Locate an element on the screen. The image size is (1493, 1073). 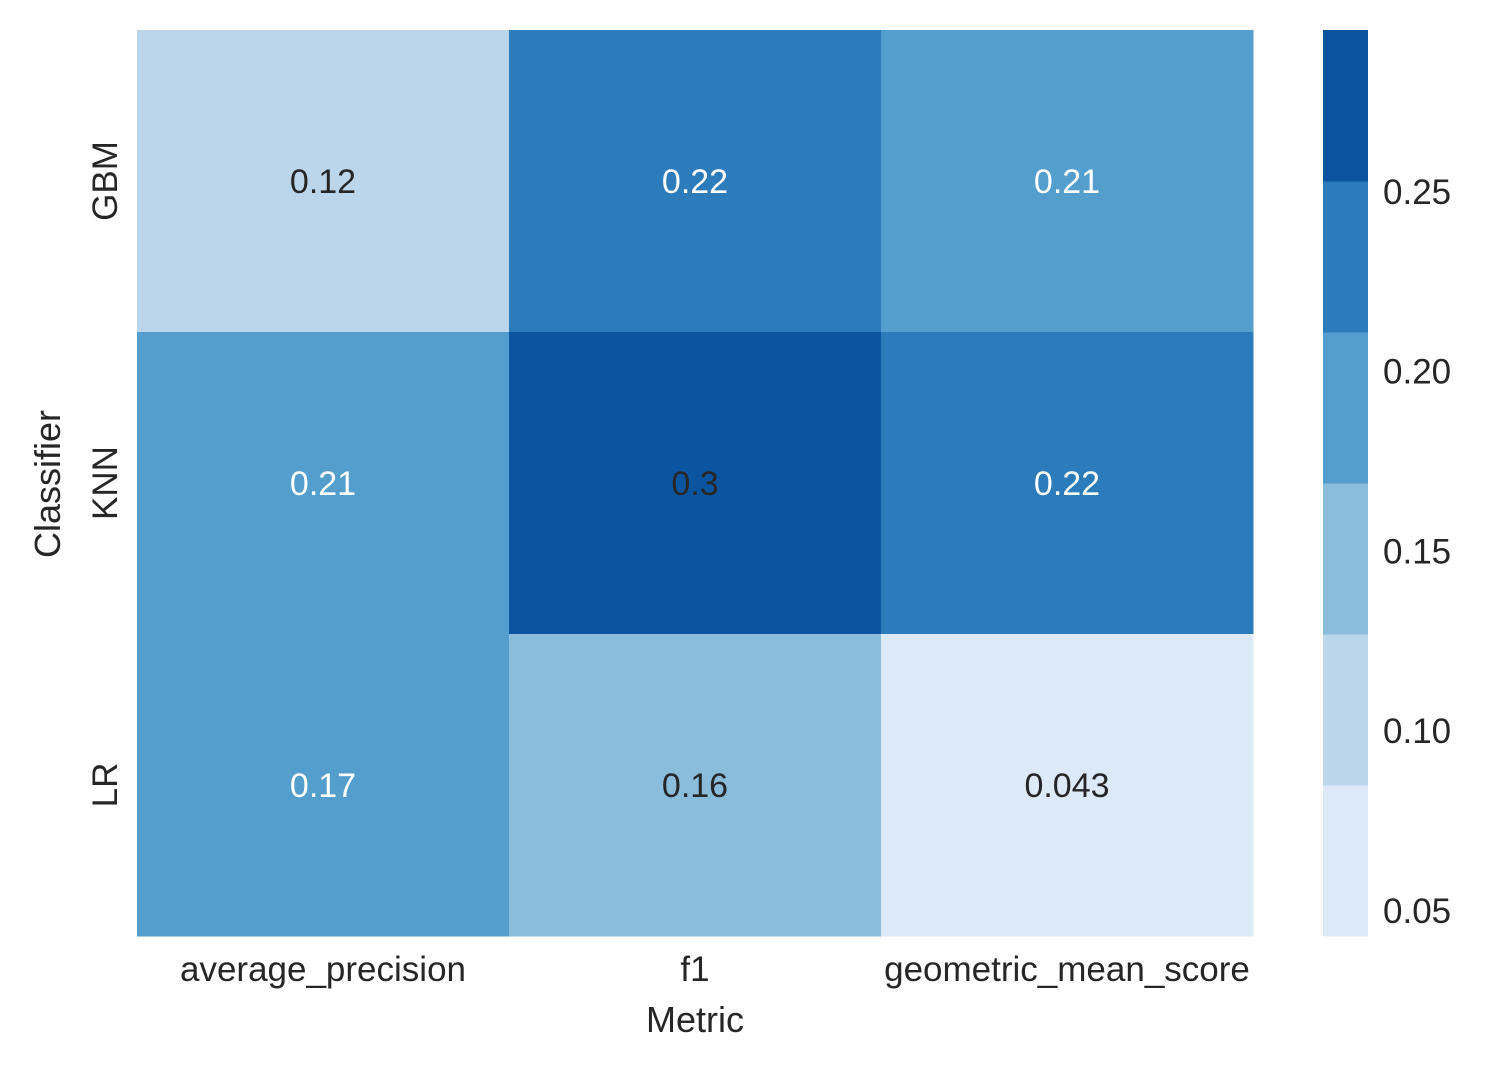
y-tick-label: KNN is located at coordinates (105, 483).